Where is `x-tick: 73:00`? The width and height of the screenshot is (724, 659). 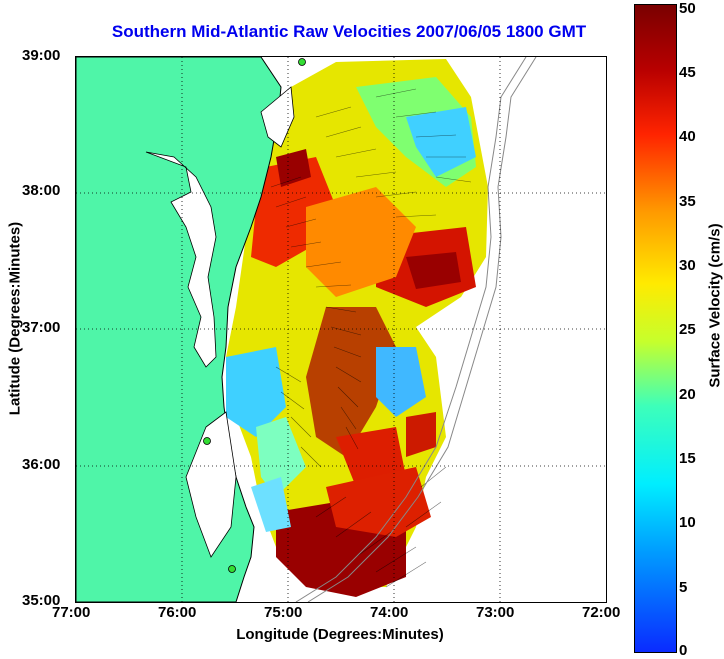
x-tick: 73:00 is located at coordinates (495, 612).